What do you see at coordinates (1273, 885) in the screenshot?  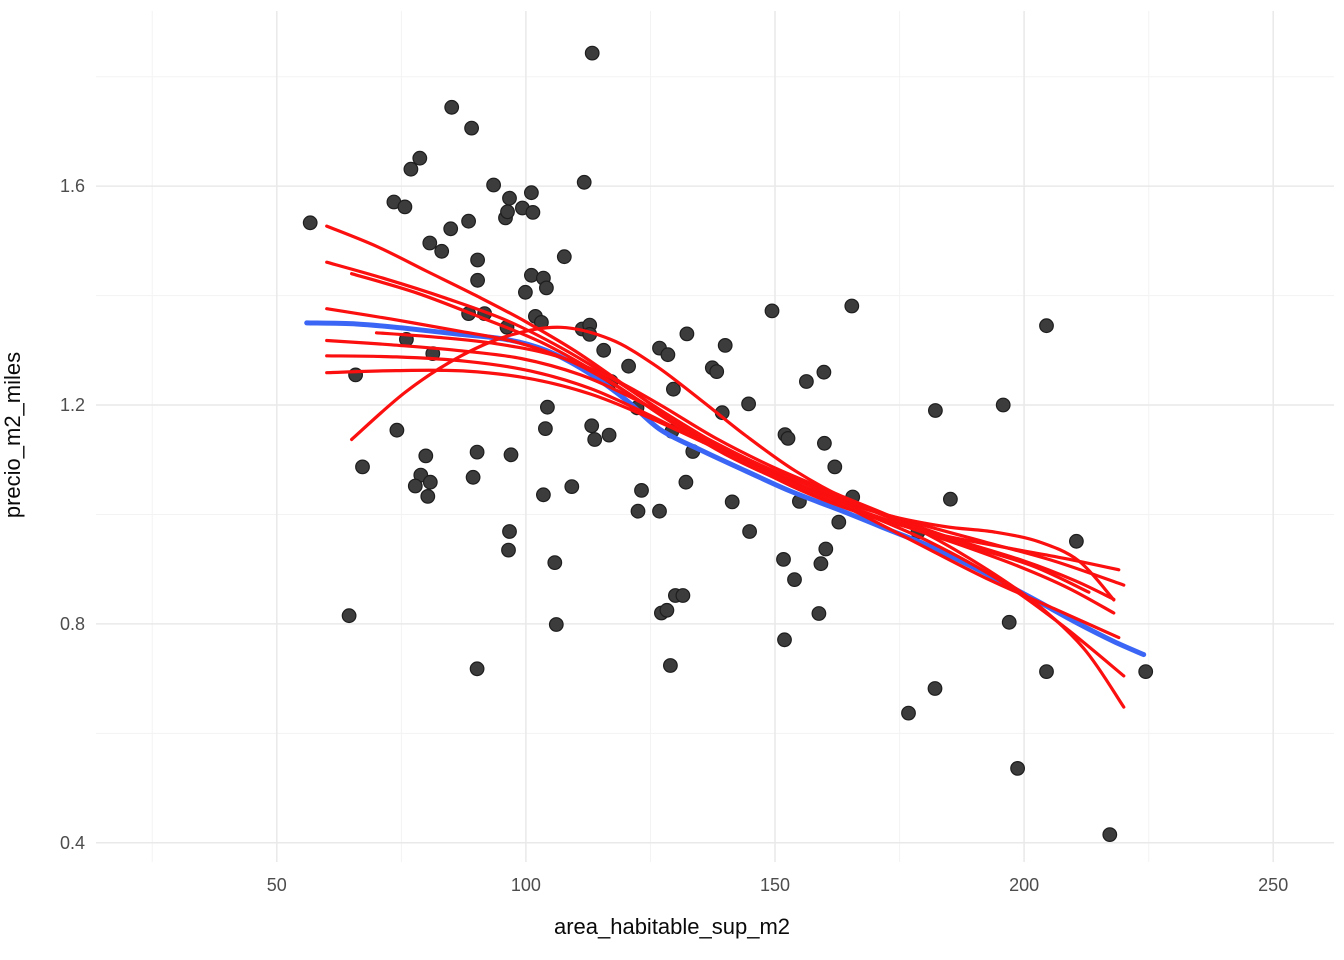 I see `x-tick-label: 250` at bounding box center [1273, 885].